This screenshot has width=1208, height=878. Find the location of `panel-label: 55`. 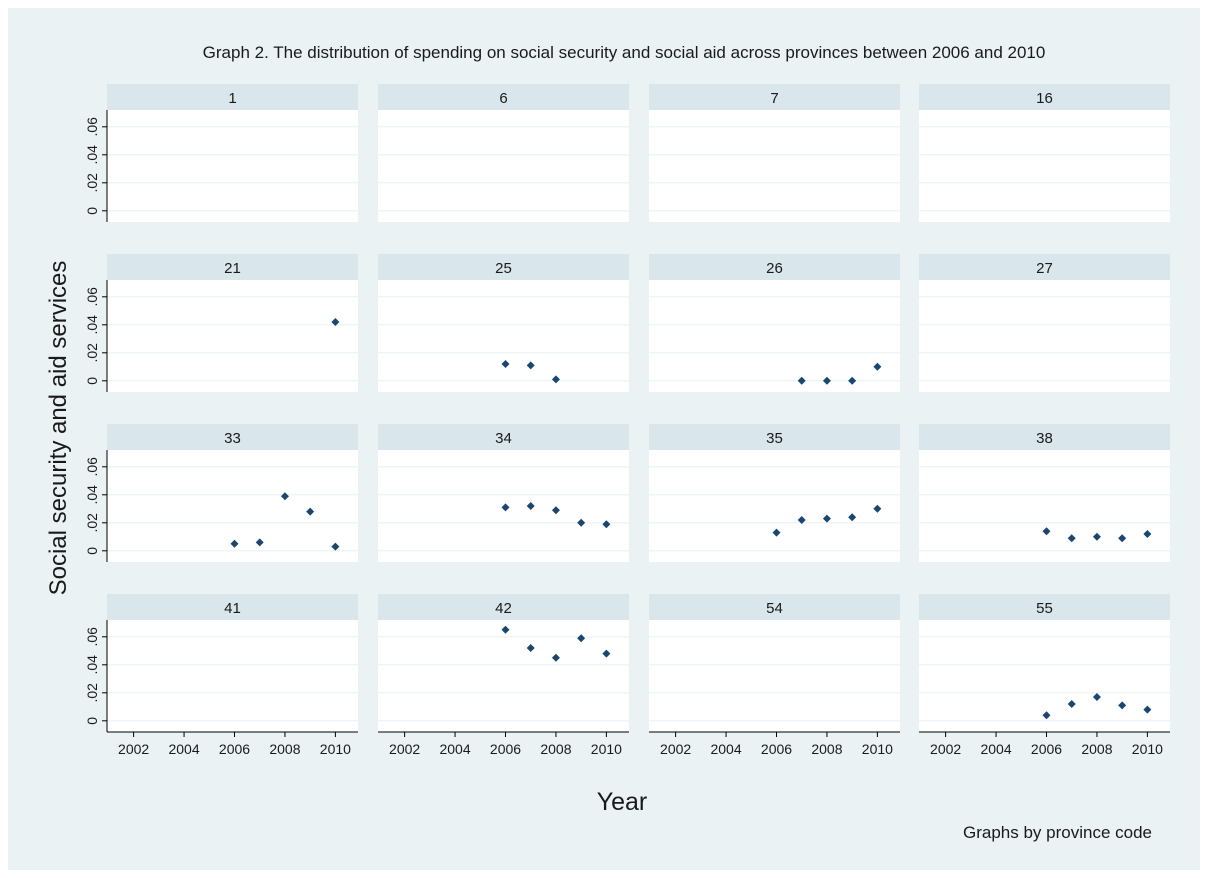

panel-label: 55 is located at coordinates (1044, 608).